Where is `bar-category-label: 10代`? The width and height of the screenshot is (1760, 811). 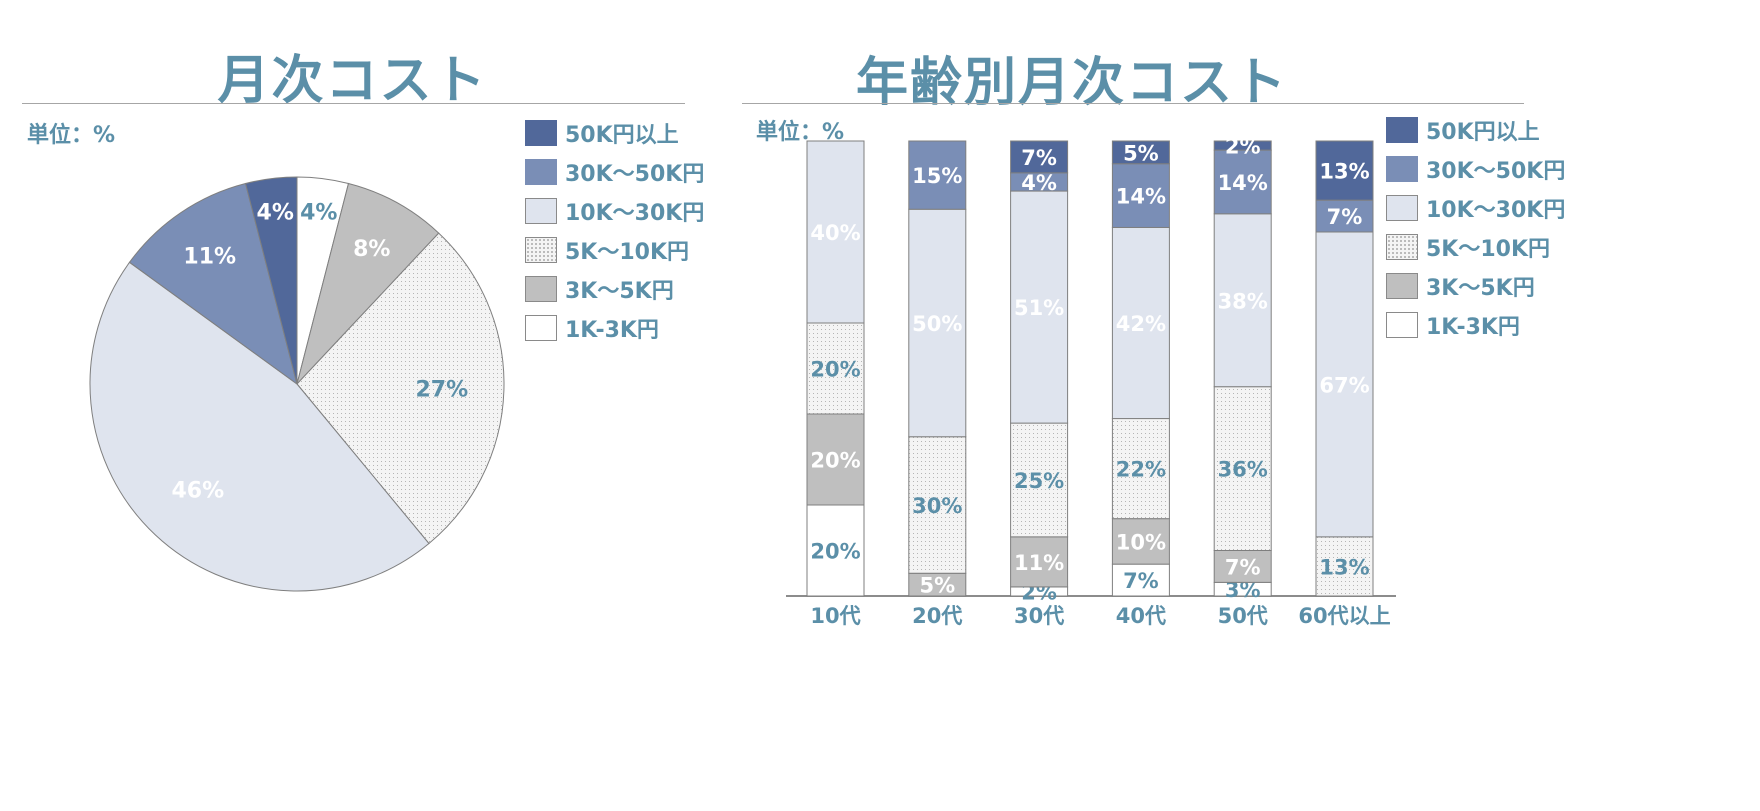
bar-category-label: 10代 is located at coordinates (835, 616).